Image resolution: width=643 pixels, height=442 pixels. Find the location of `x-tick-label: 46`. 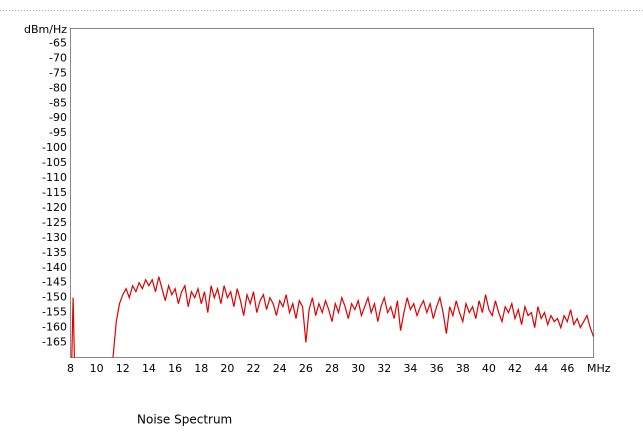

x-tick-label: 46 is located at coordinates (567, 368).